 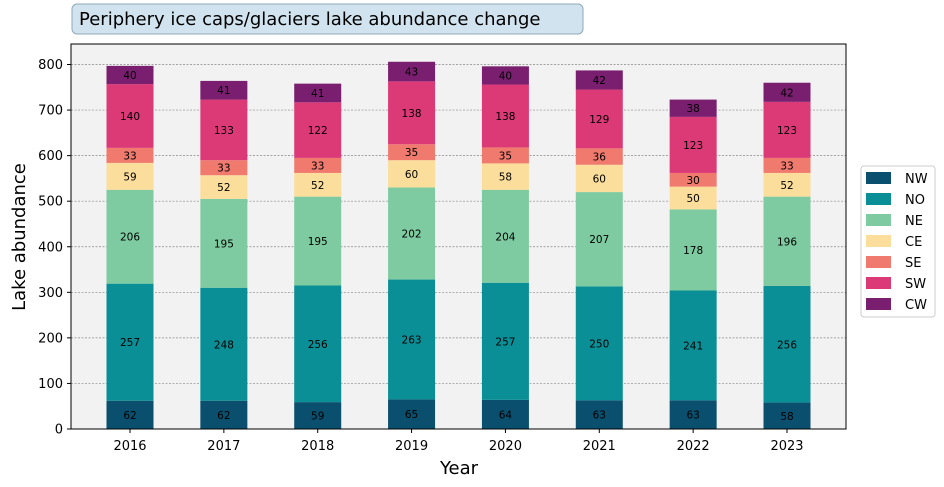 I want to click on data-label: 35, so click(x=411, y=153).